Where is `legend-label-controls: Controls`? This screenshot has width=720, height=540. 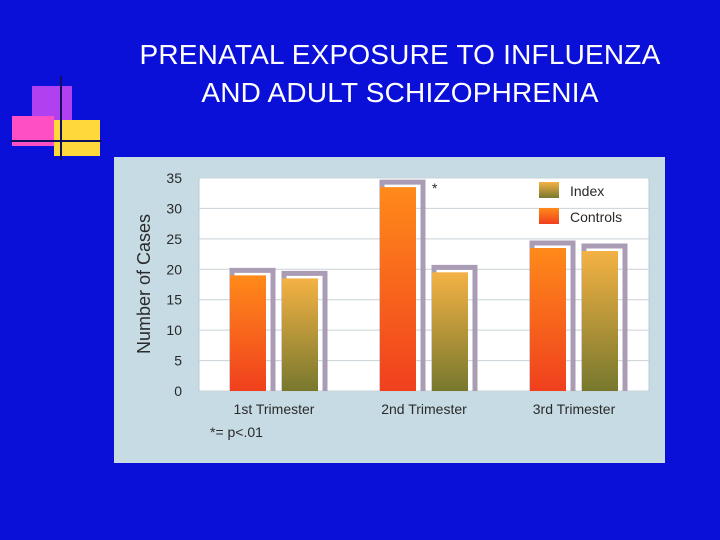
legend-label-controls: Controls is located at coordinates (596, 217).